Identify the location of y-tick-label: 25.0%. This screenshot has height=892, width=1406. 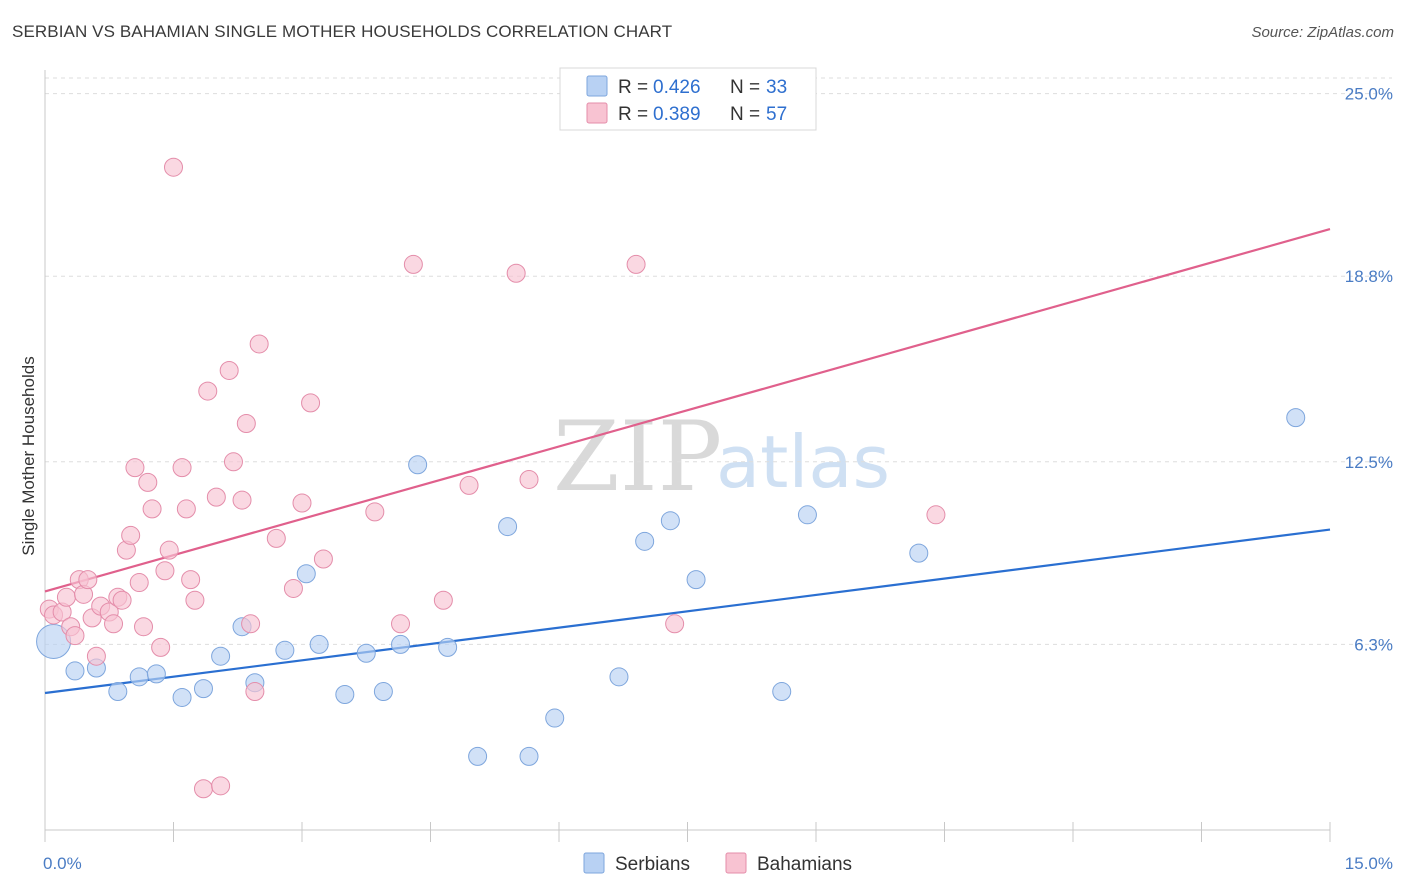
(1369, 94).